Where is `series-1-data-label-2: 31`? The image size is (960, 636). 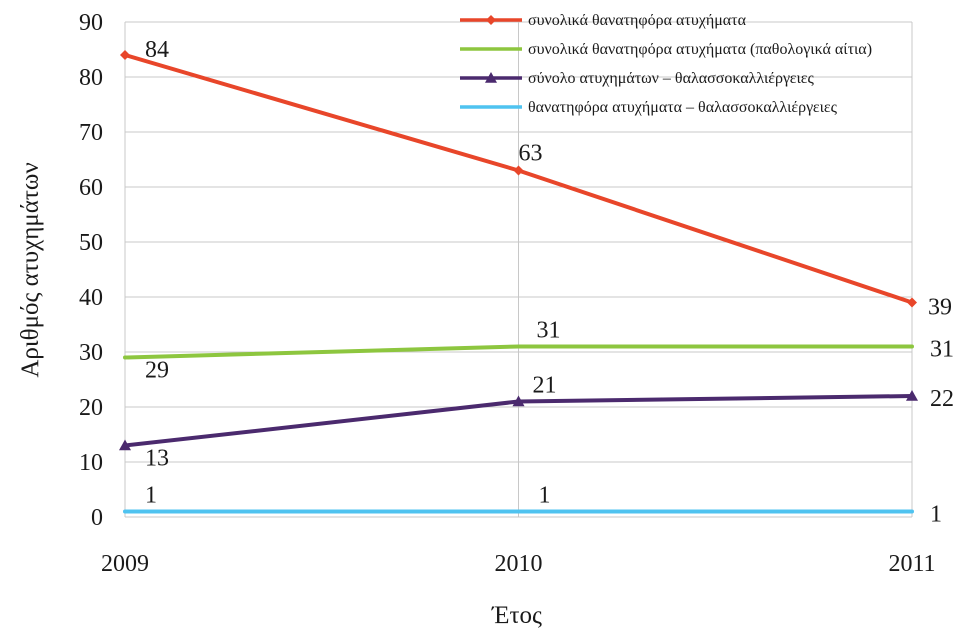
series-1-data-label-2: 31 is located at coordinates (942, 350).